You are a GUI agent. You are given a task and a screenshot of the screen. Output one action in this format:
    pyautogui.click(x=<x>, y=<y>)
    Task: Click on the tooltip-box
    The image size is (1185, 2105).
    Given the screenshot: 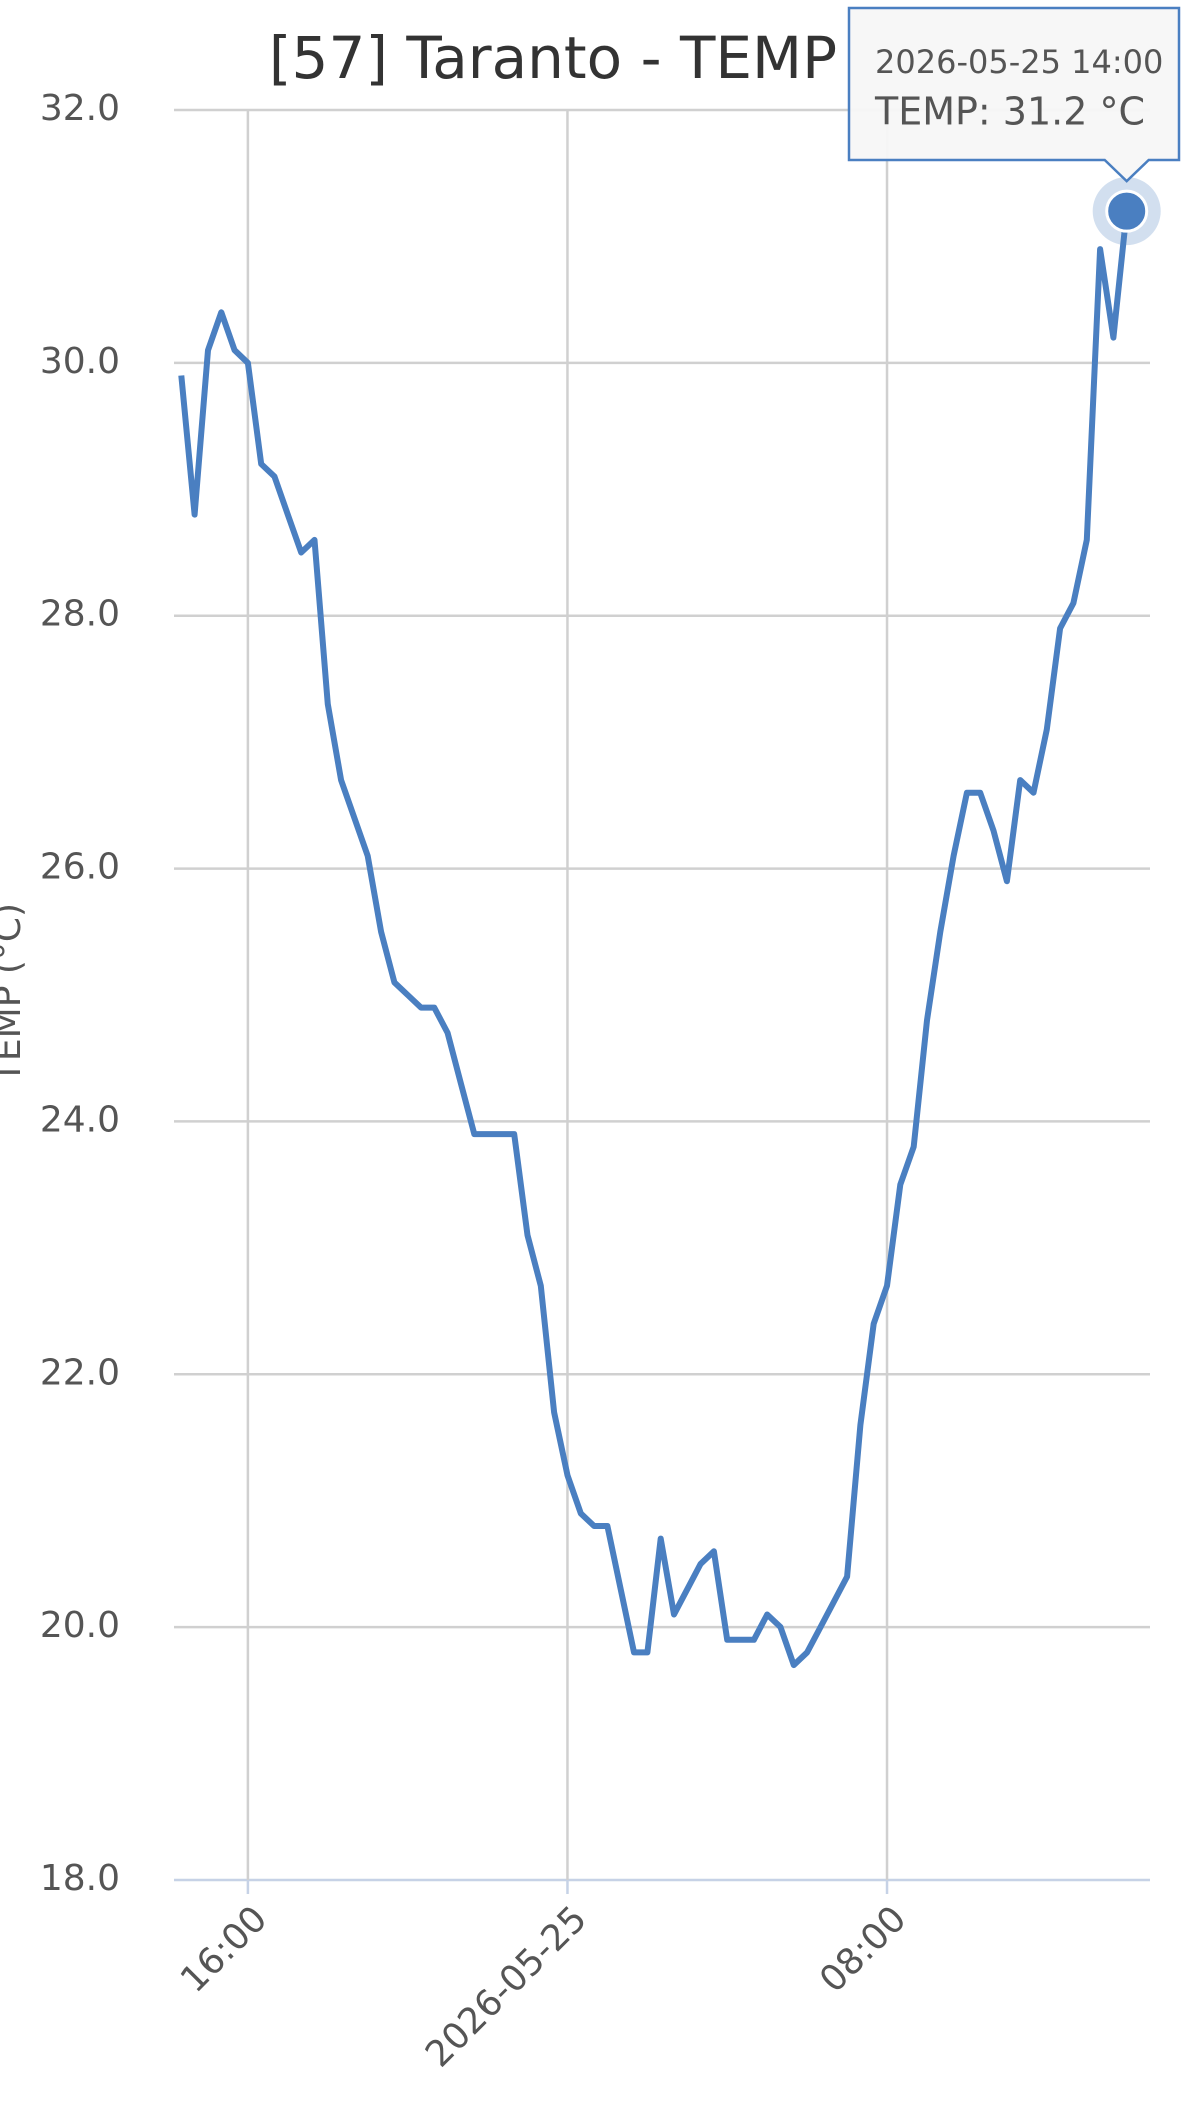 What is the action you would take?
    pyautogui.click(x=1014, y=94)
    